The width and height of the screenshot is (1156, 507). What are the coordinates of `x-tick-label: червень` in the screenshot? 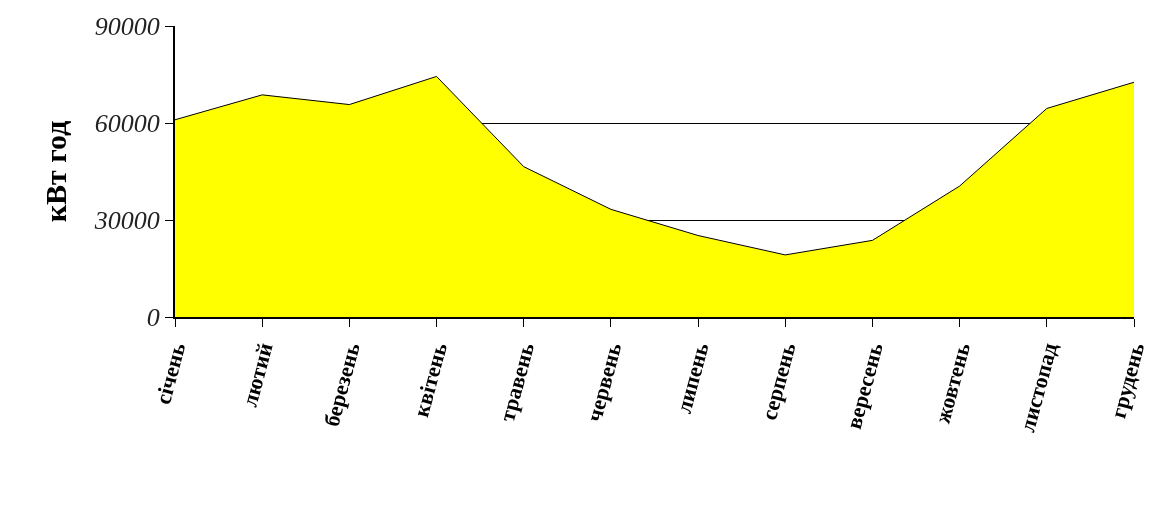 It's located at (604, 382).